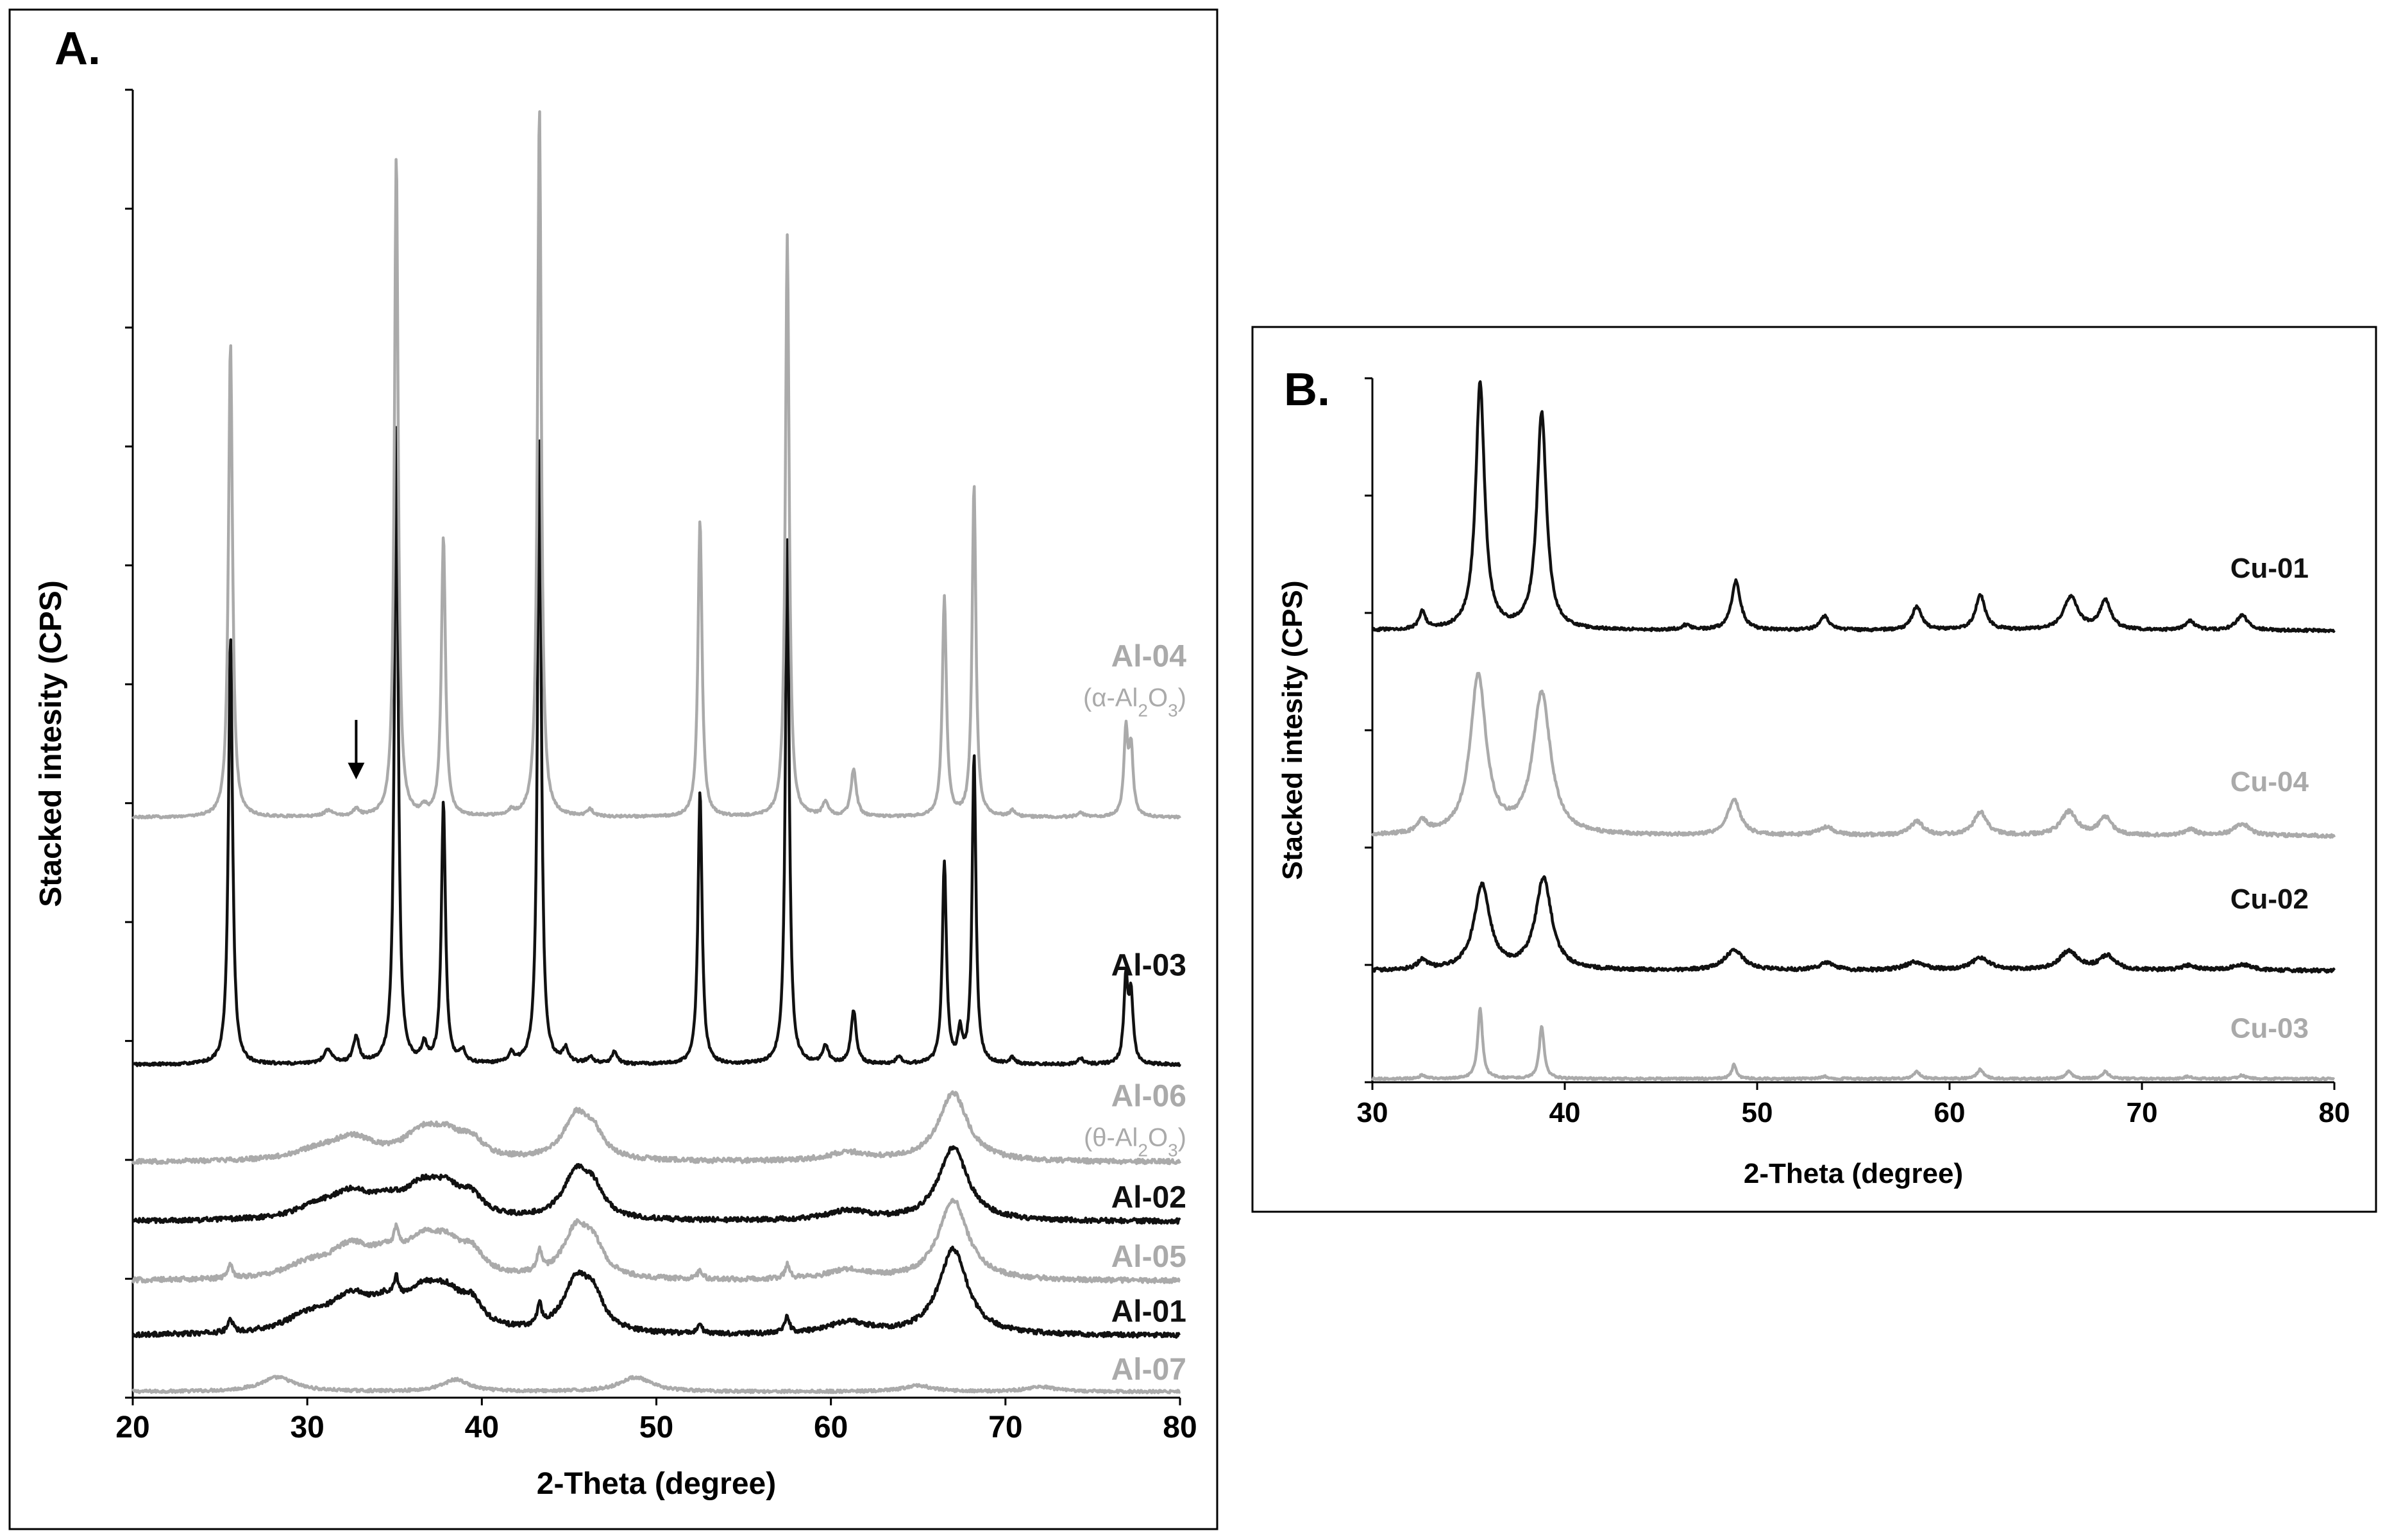 This screenshot has height=1540, width=2385. I want to click on series-label: Al-03, so click(1148, 966).